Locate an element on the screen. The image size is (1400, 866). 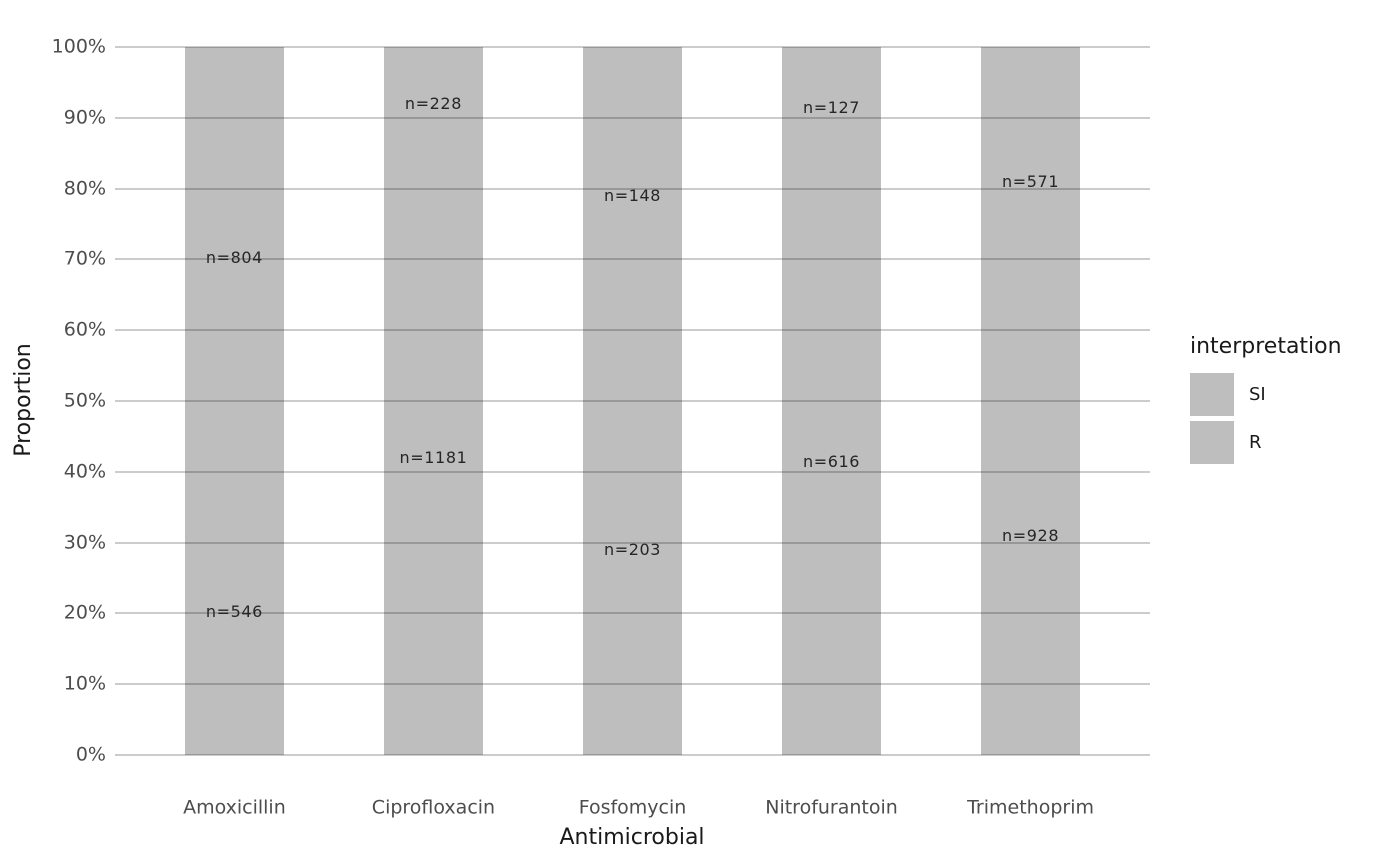
bar-segment-r-fosfomycin is located at coordinates (632, 196).